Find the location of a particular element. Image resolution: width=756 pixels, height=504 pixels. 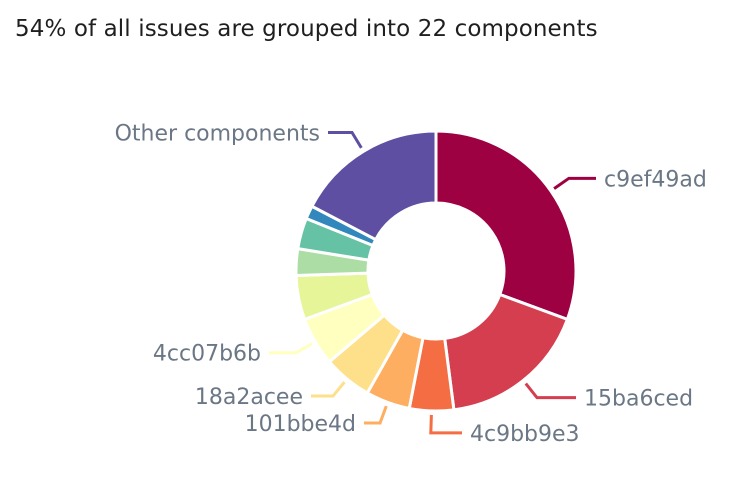

slice-Other components is located at coordinates (374, 185).